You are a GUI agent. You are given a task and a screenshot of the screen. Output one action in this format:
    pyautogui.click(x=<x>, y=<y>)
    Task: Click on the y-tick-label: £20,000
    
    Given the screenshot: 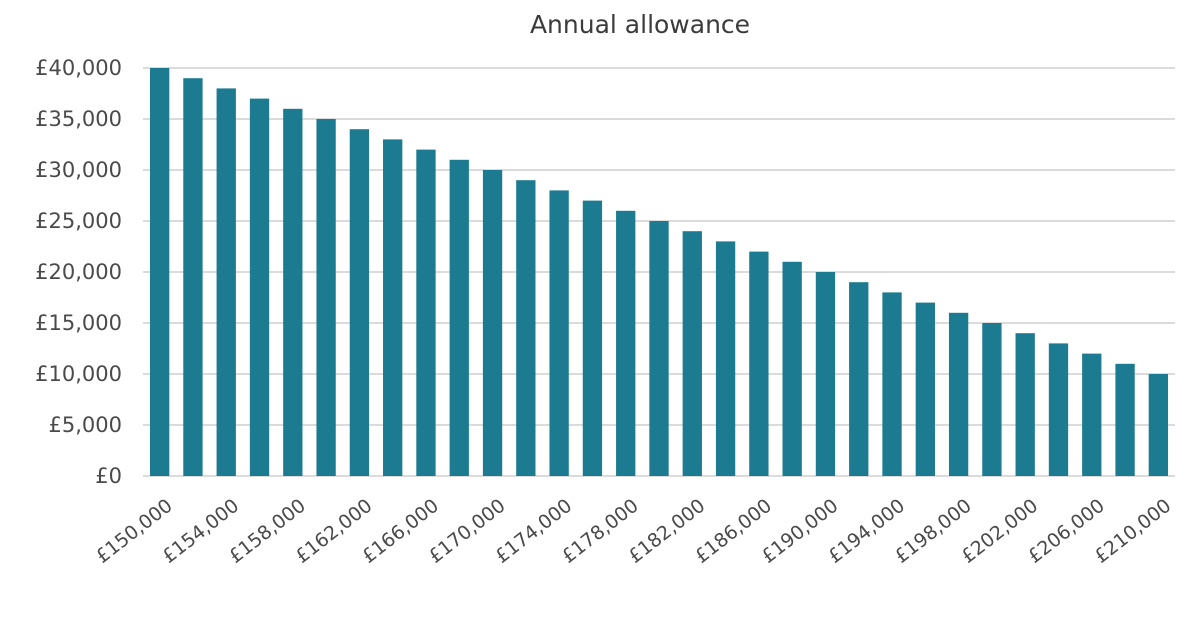 What is the action you would take?
    pyautogui.click(x=78, y=272)
    